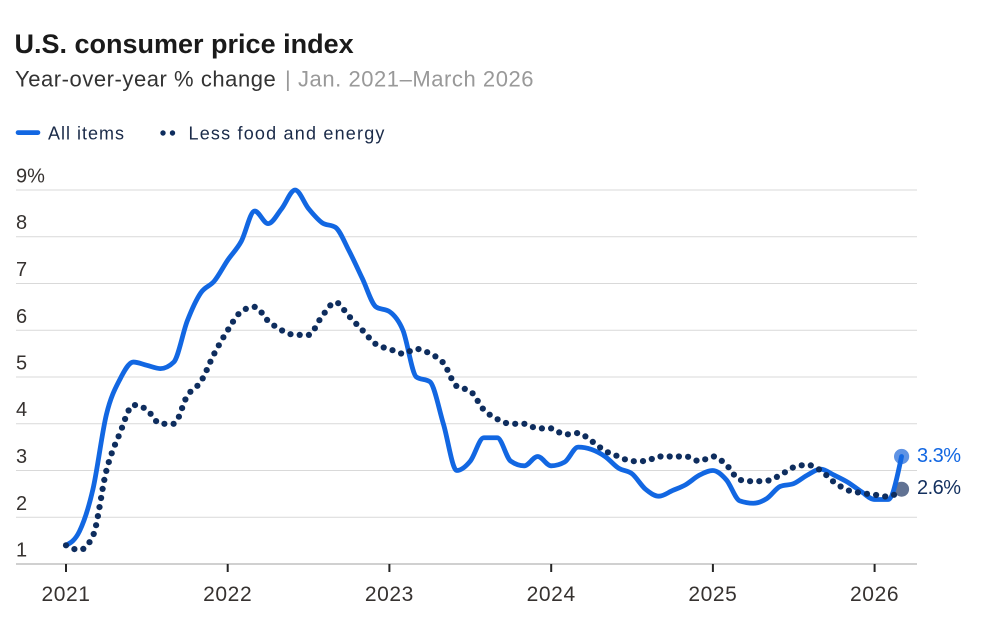 Image resolution: width=990 pixels, height=627 pixels. I want to click on svg-text: 3, so click(21, 457).